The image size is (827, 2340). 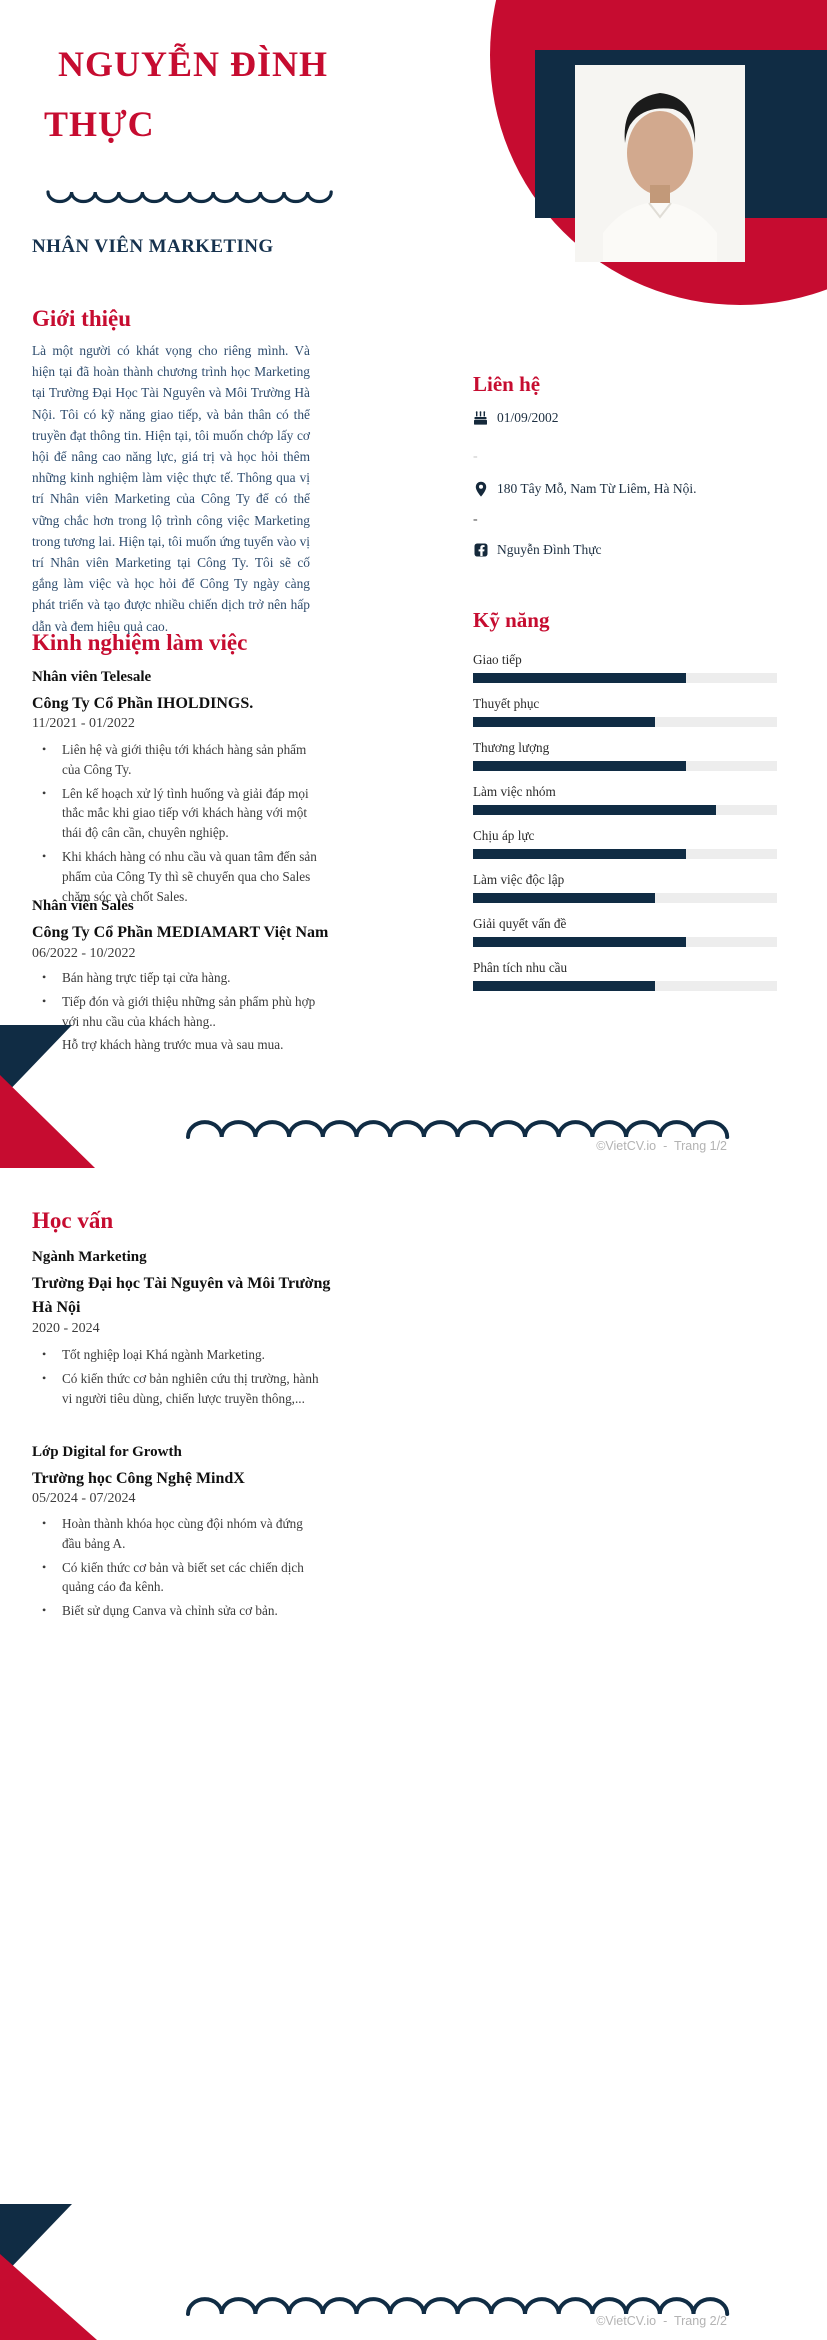 I want to click on section-heading-skills: Kỹ năng, so click(x=511, y=620).